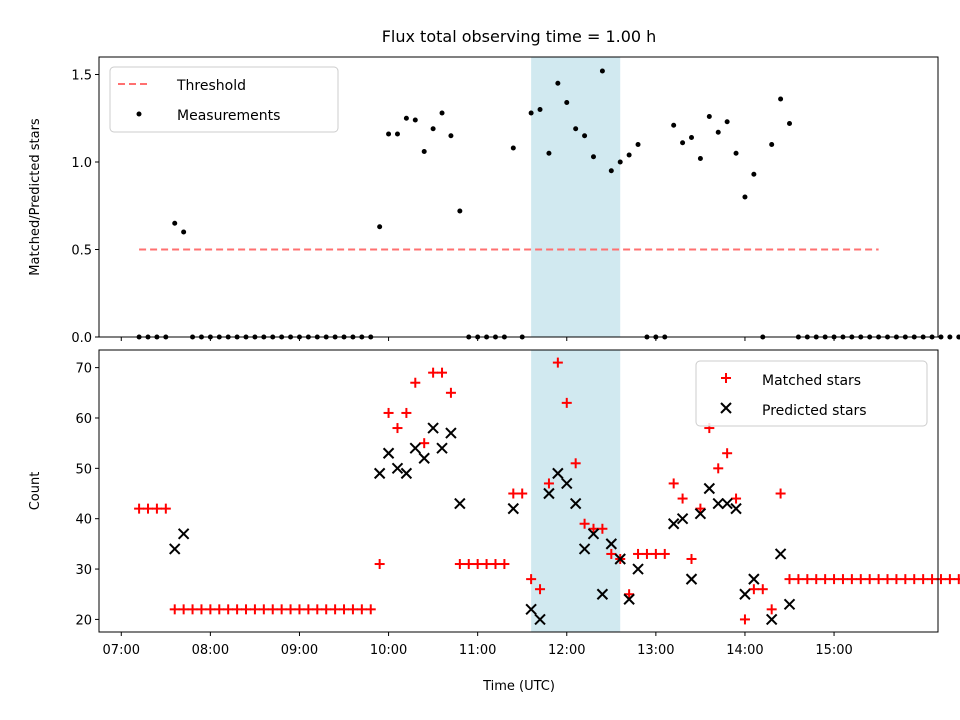 This screenshot has width=960, height=720. I want to click on top-y-tick-label: 1.5, so click(81, 76).